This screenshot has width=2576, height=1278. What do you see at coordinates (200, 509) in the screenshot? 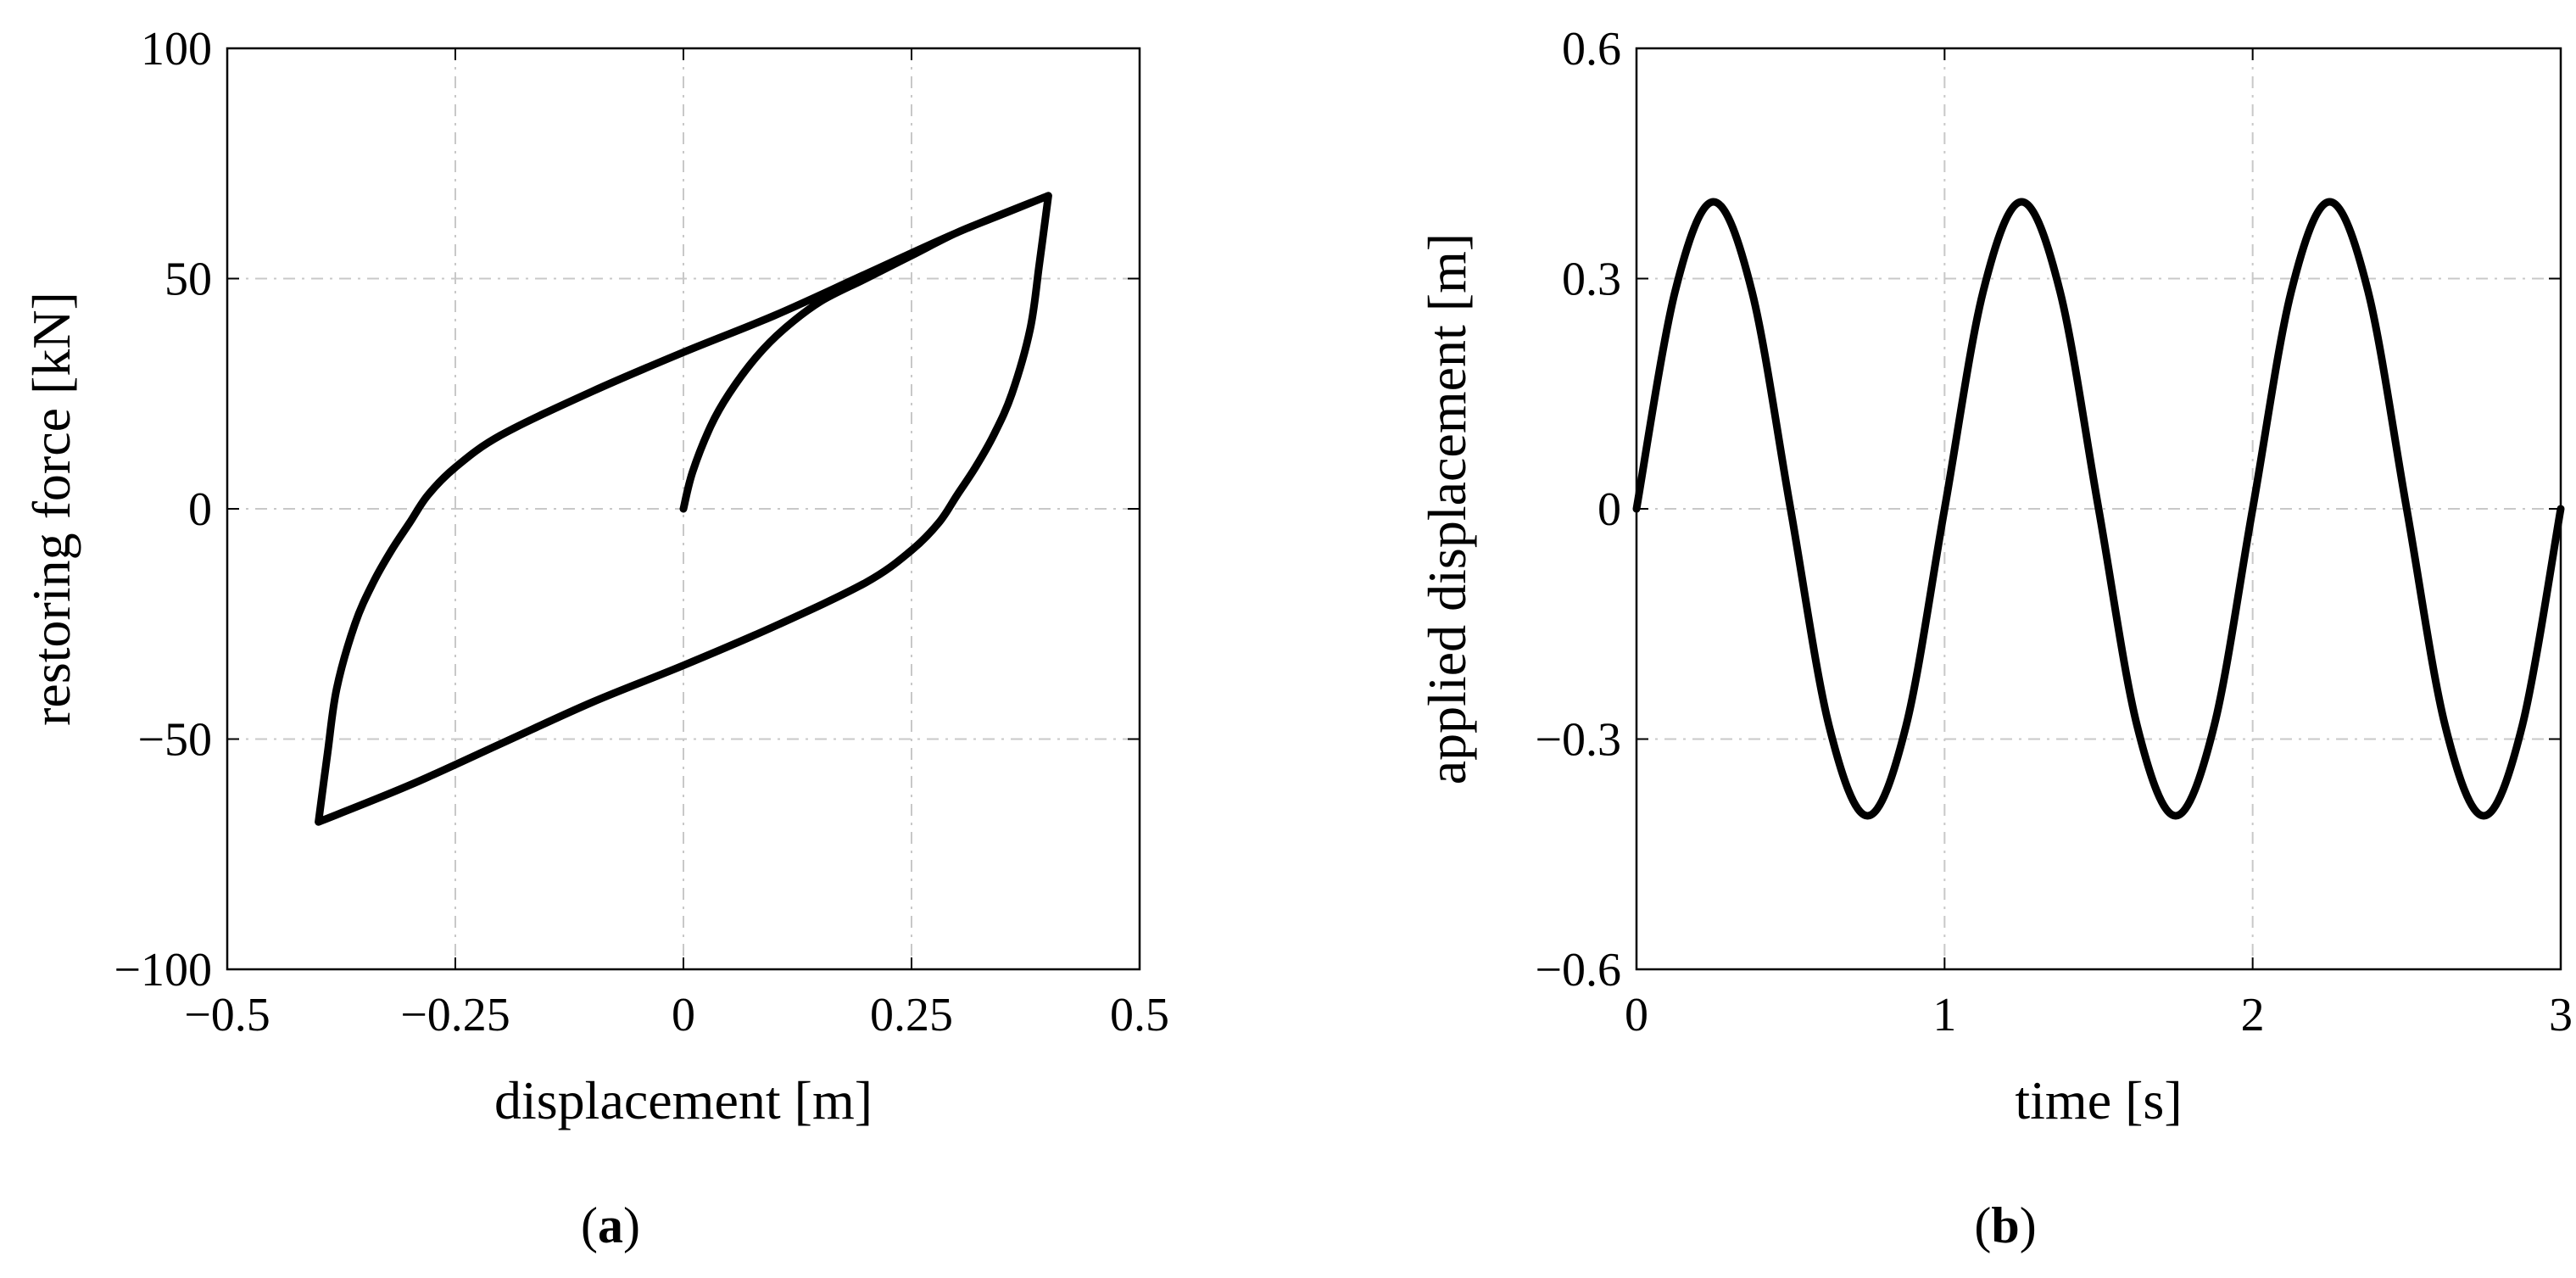
I see `panel-a-y-tick-label: 0` at bounding box center [200, 509].